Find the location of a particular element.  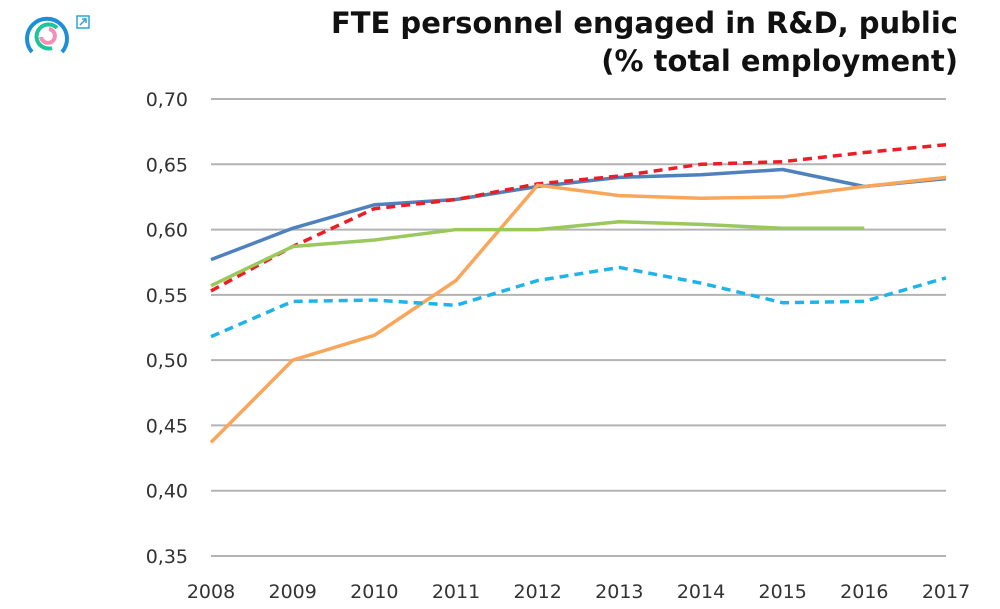

y-tick-label: 0,60 is located at coordinates (167, 231).